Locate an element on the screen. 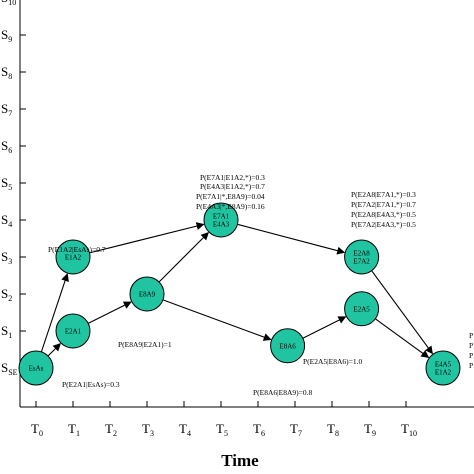  state-node-label: E8A6 is located at coordinates (287, 346).